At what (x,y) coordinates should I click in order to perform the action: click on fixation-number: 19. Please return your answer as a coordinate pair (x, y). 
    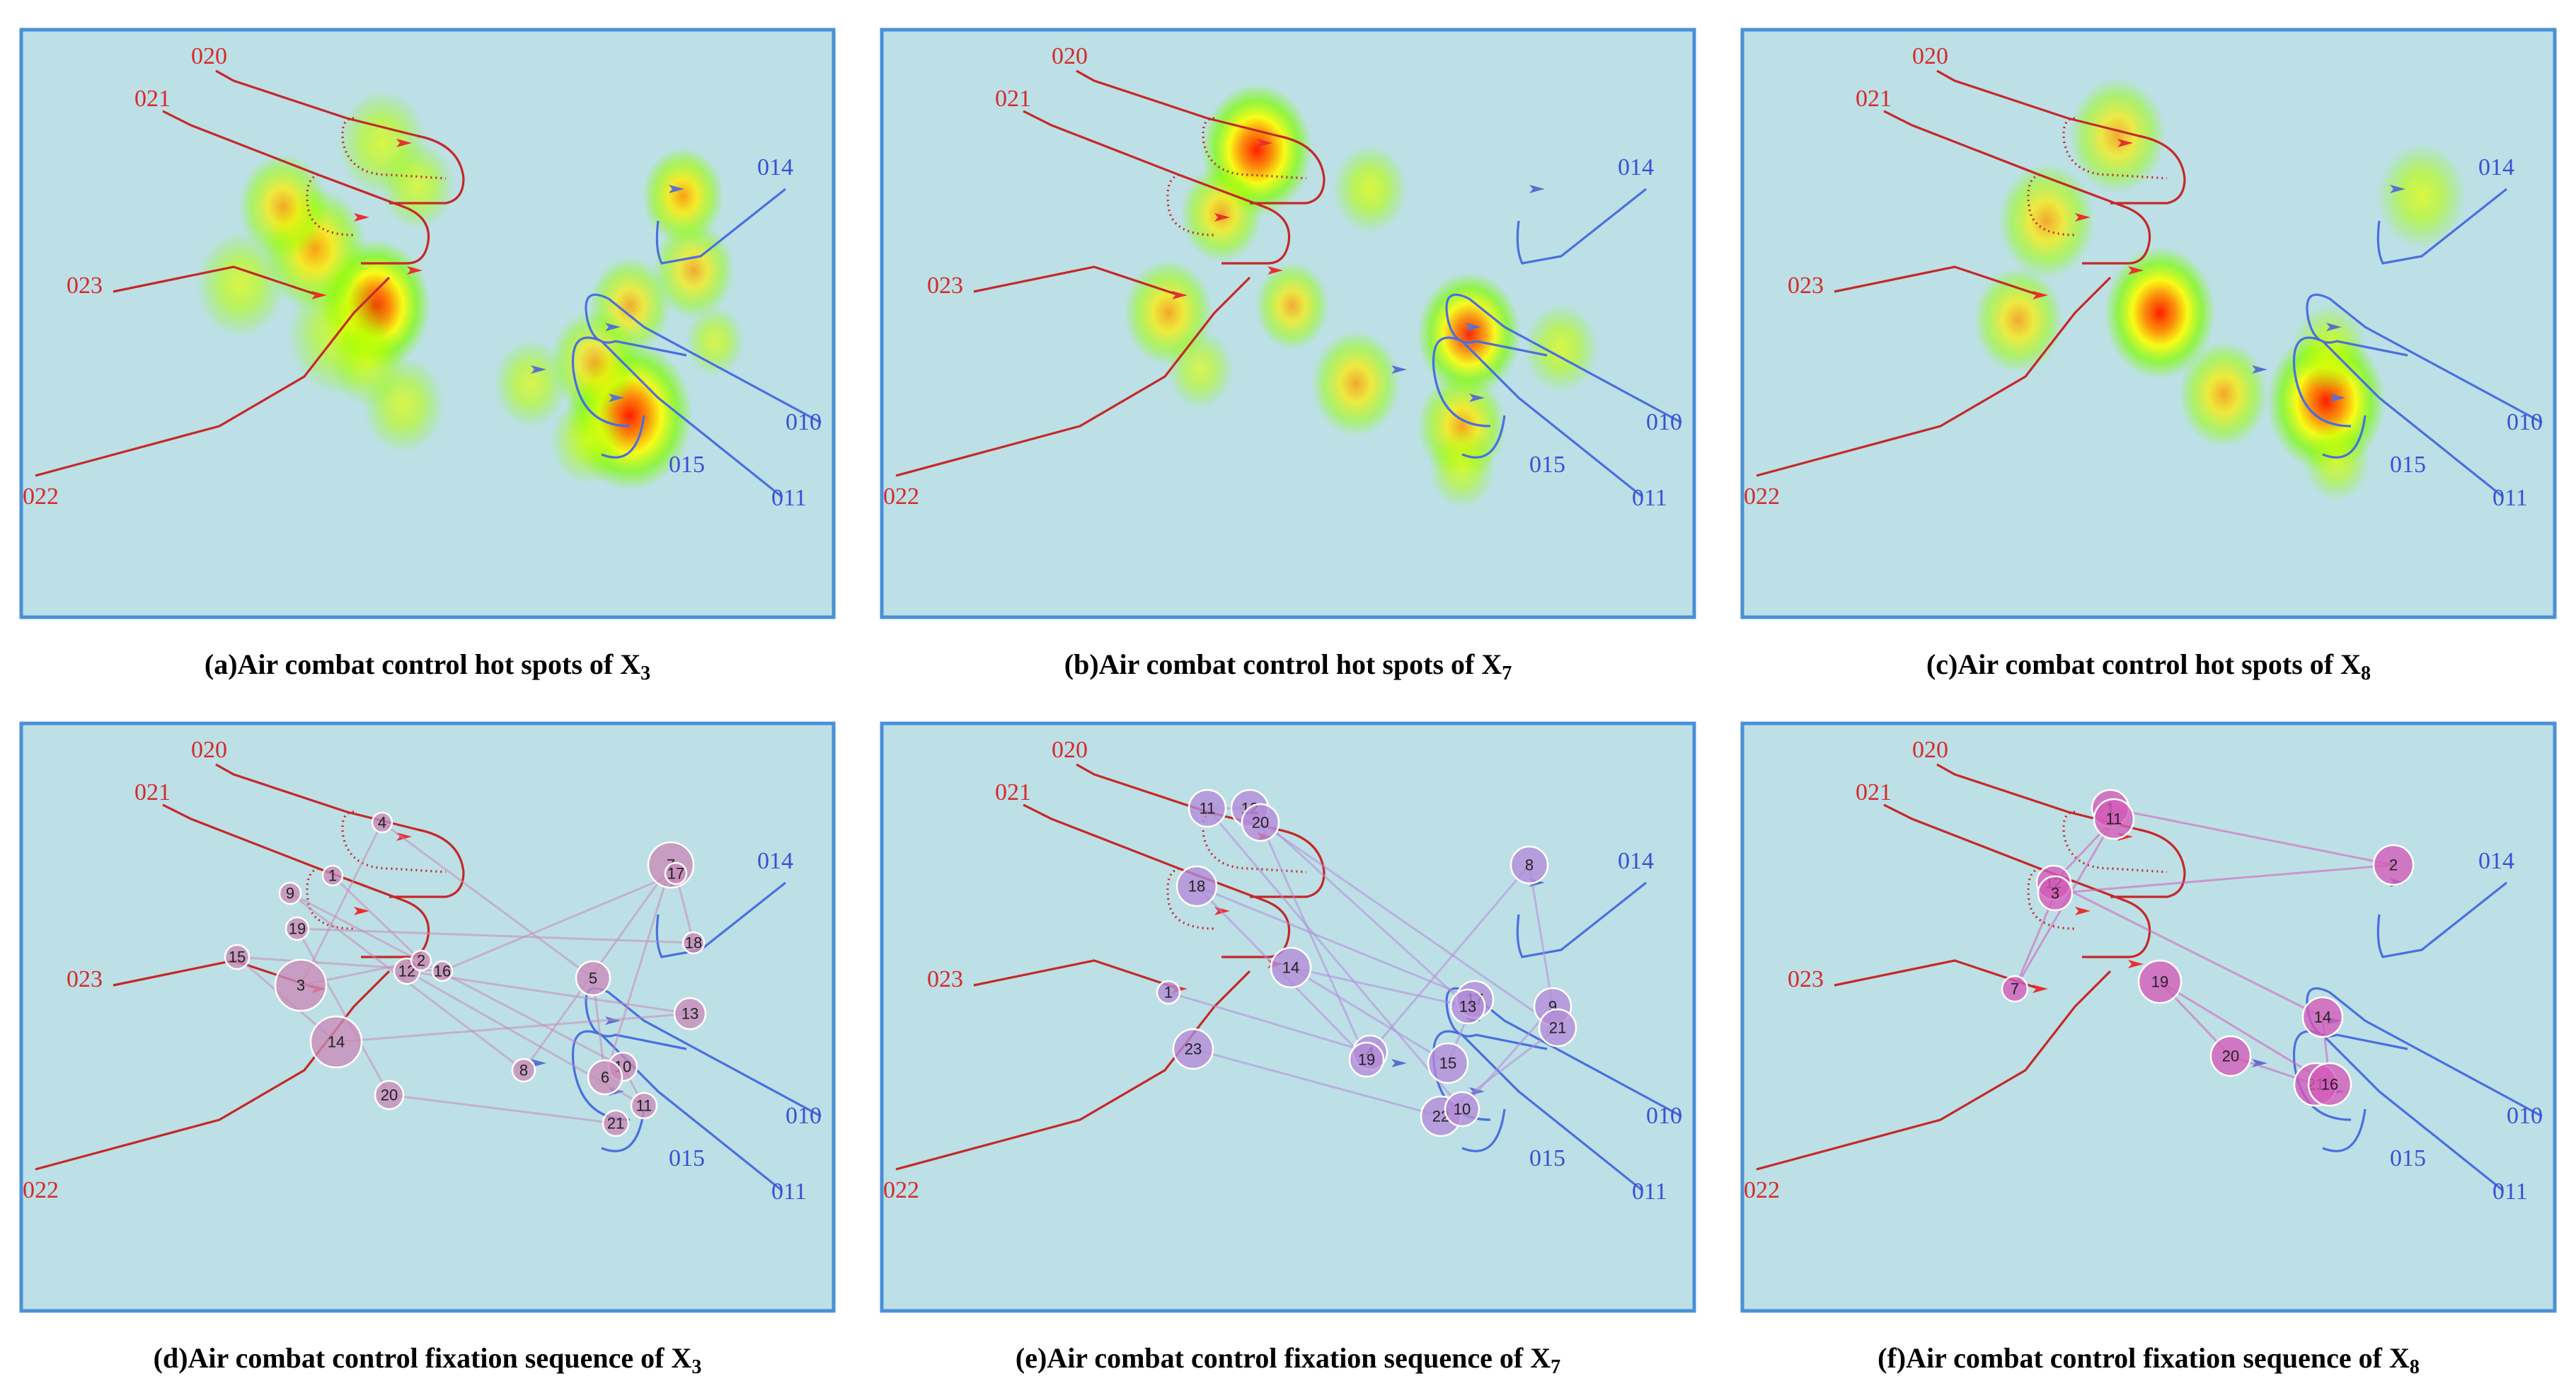
    Looking at the image, I should click on (297, 929).